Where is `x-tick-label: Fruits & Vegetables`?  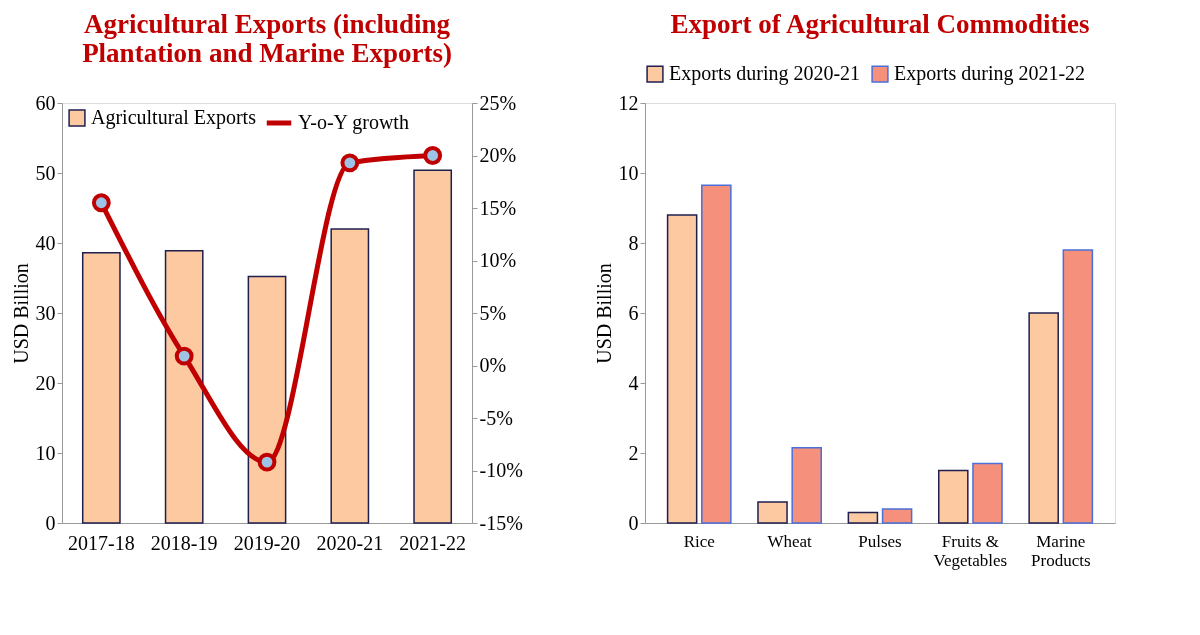 x-tick-label: Fruits & Vegetables is located at coordinates (970, 550).